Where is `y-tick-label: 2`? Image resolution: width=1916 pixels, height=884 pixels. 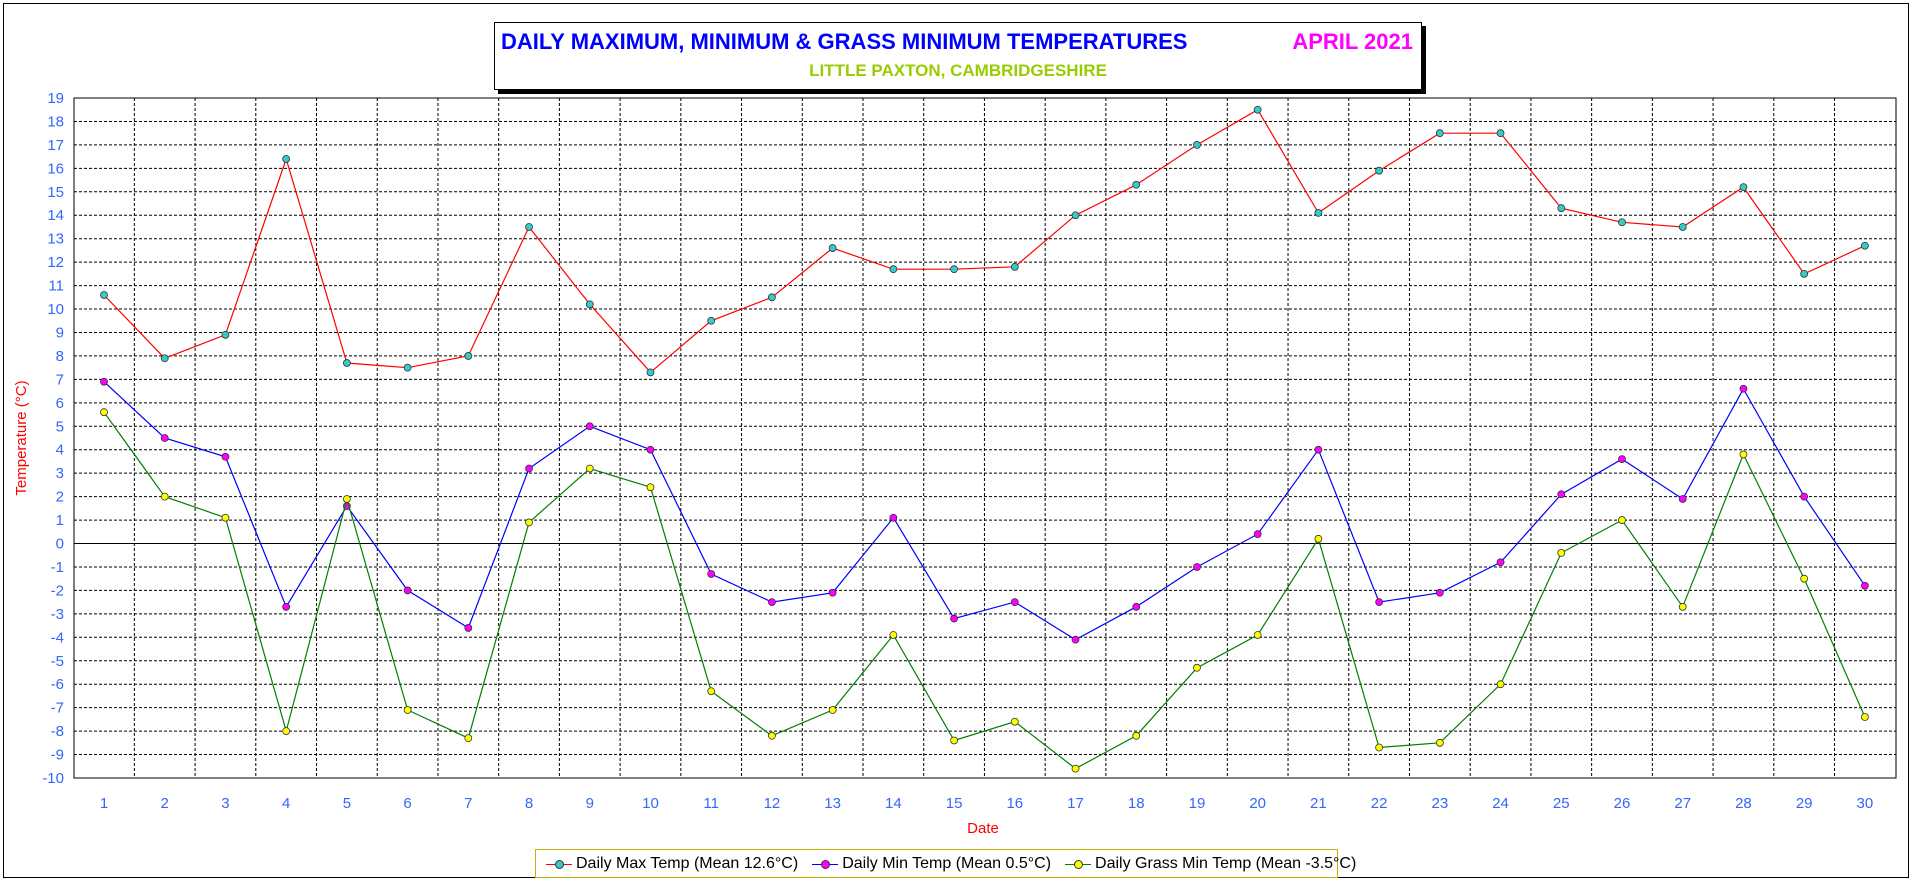 y-tick-label: 2 is located at coordinates (60, 497).